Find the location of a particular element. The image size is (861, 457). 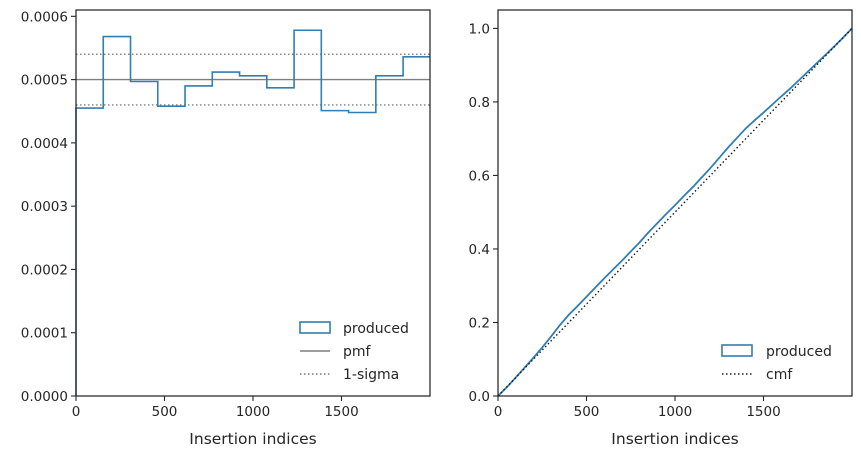

y-tick-label: 1.0 is located at coordinates (479, 29).